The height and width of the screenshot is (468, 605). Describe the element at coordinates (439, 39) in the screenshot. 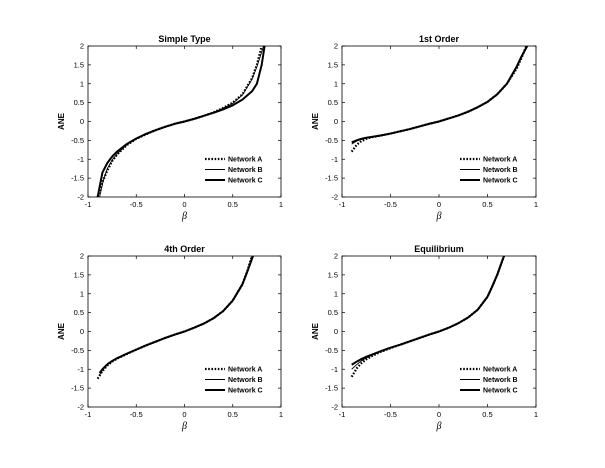

I see `chart-title: 1st Order` at that location.